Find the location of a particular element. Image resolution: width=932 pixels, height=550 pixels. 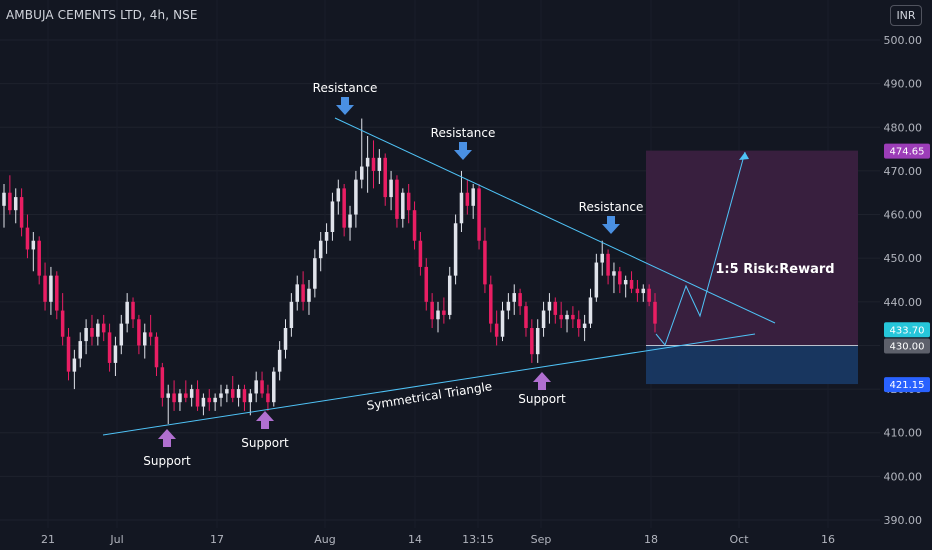

price-tag-label: 430.00 is located at coordinates (907, 346).